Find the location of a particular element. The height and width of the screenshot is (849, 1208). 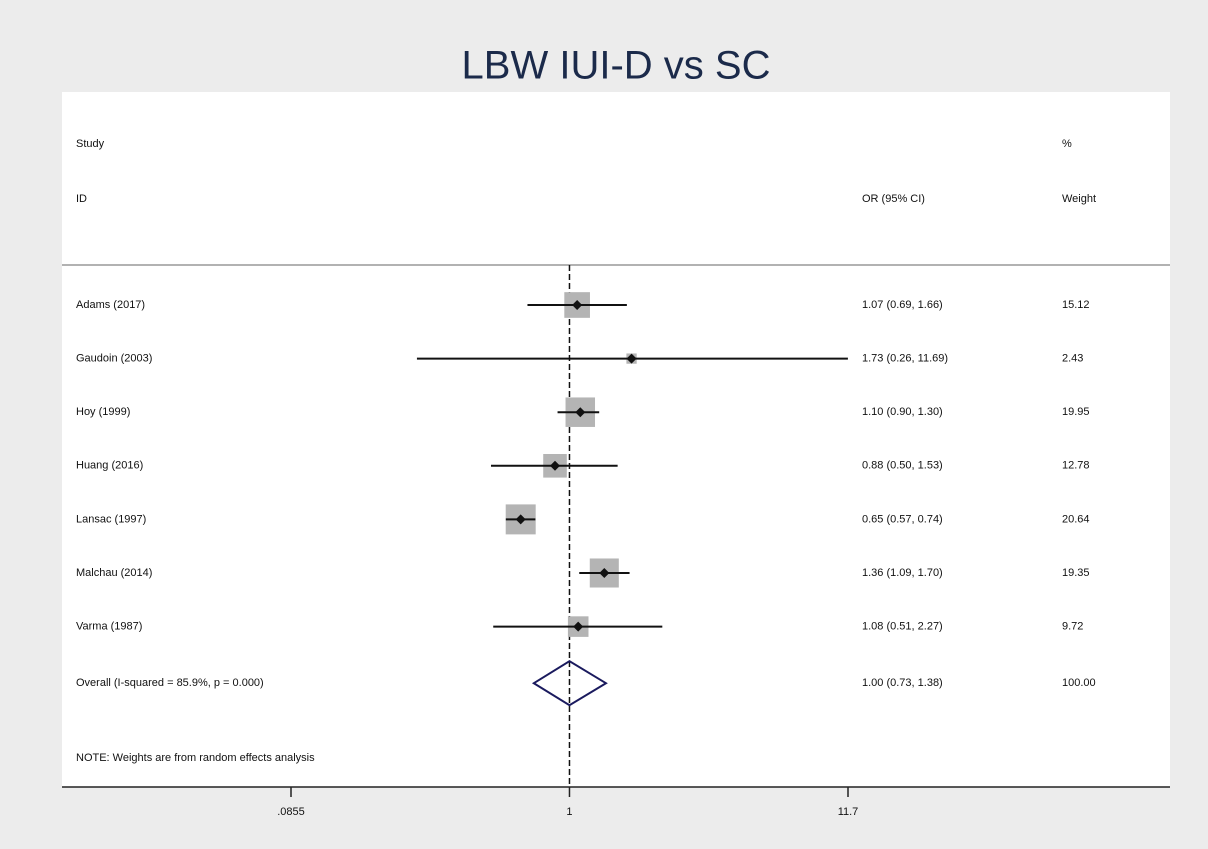

header: Study is located at coordinates (90, 144).